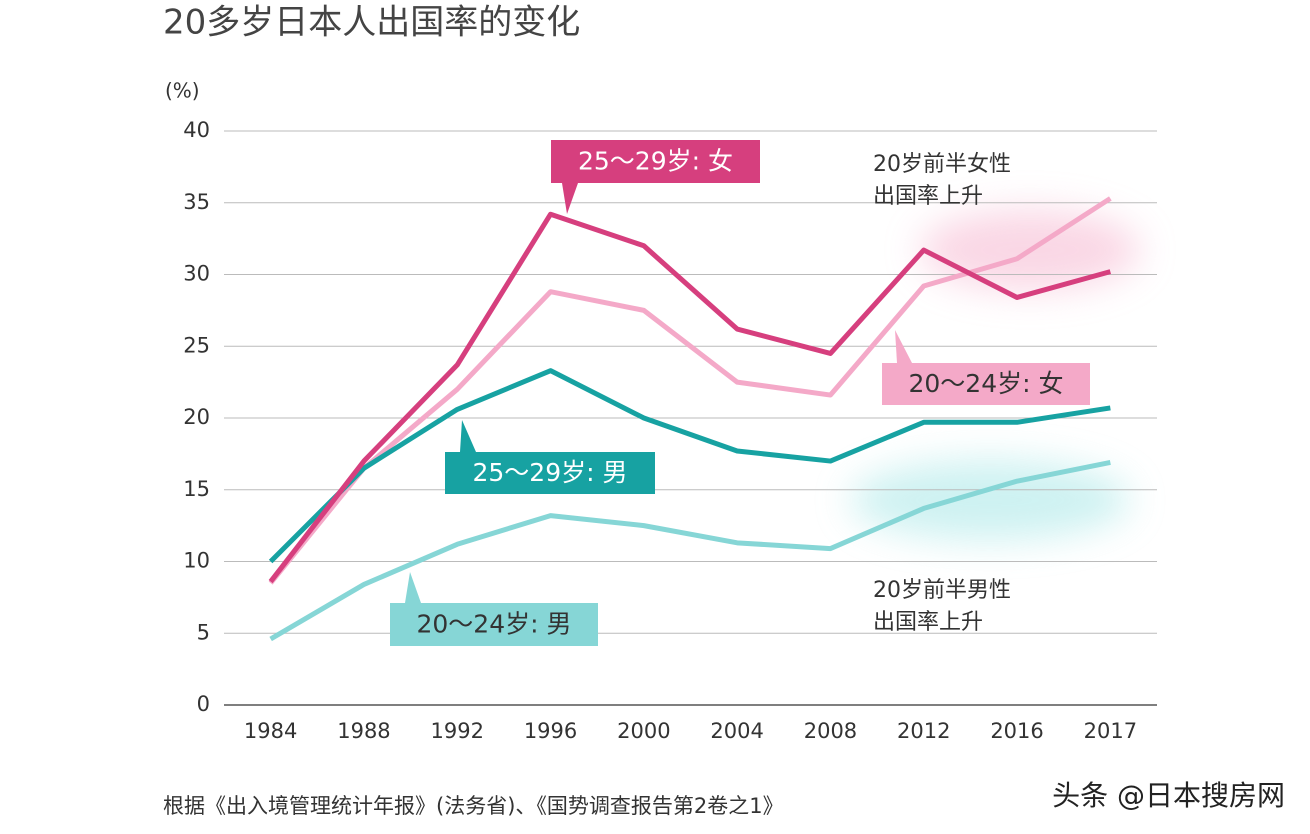 This screenshot has width=1310, height=834. Describe the element at coordinates (196, 202) in the screenshot. I see `y-tick-label: 35` at that location.